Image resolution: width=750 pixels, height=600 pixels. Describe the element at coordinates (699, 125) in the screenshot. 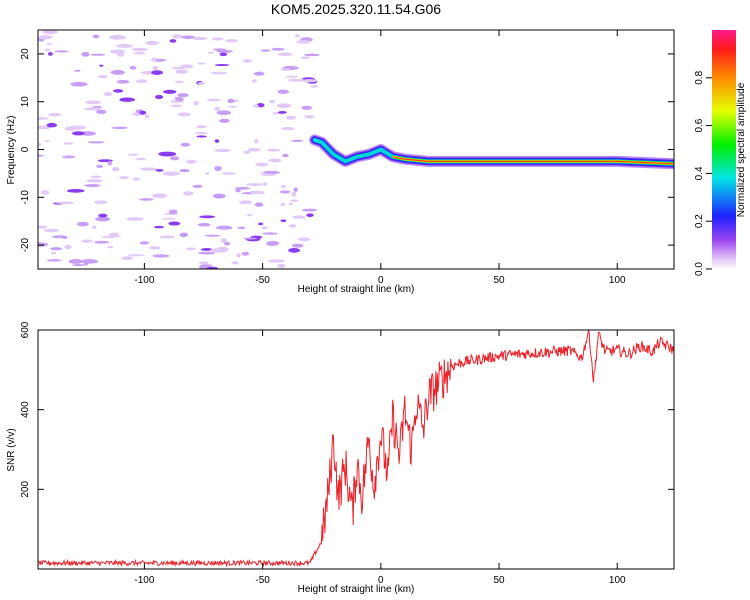

I see `colorbar-tick-label: 0.6` at that location.